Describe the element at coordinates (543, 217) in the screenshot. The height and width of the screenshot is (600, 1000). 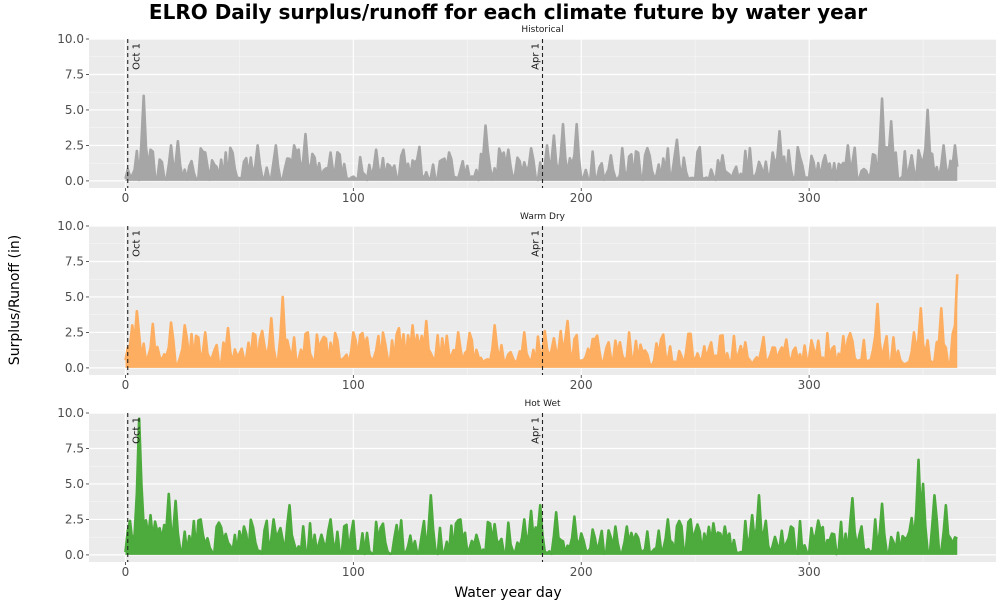
I see `facet-label-warm-dry: Warm Dry` at that location.